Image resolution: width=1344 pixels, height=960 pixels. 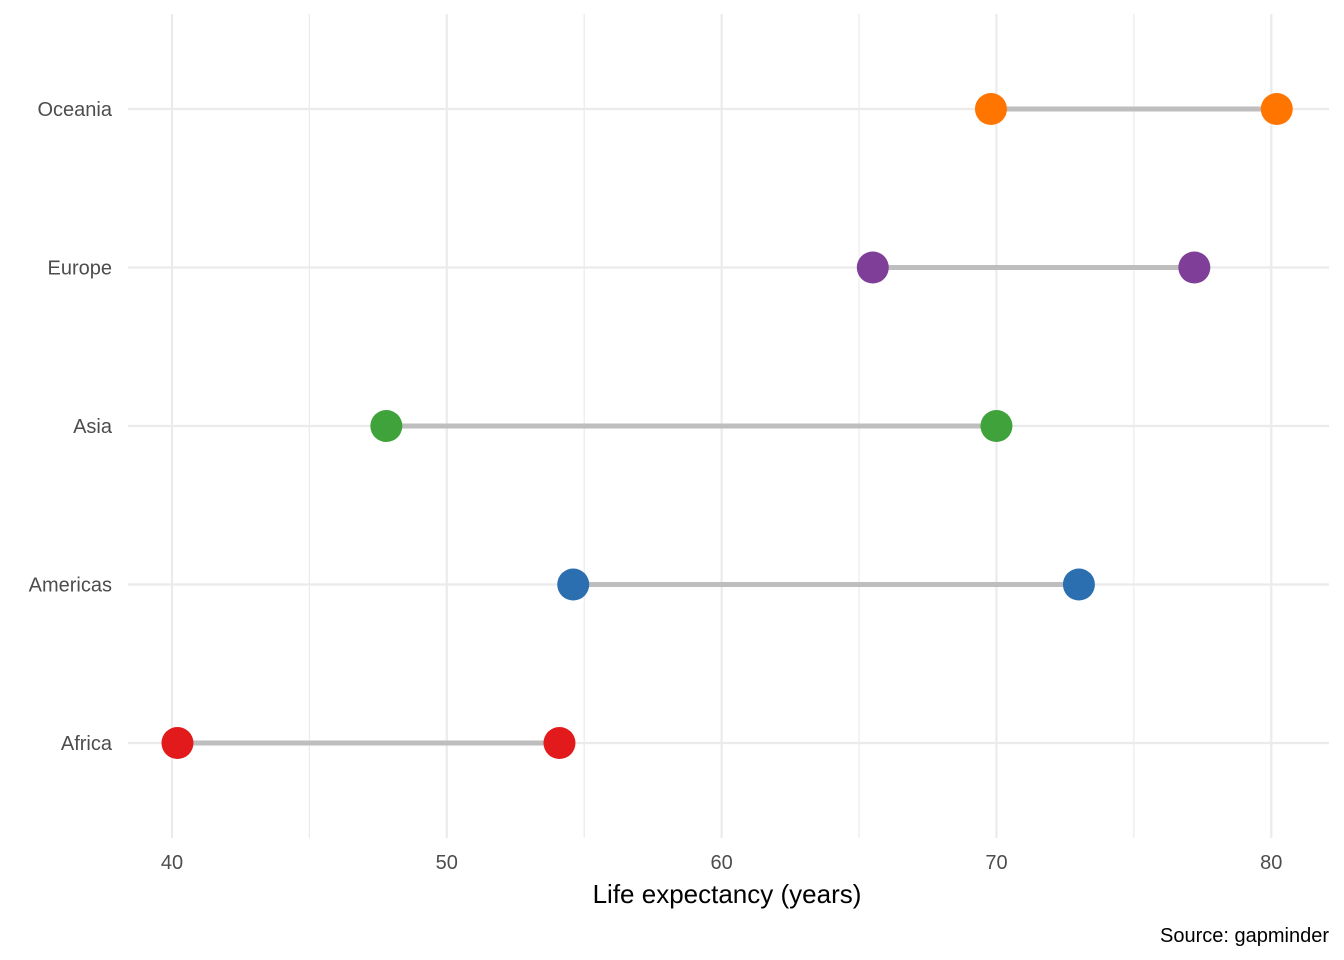 What do you see at coordinates (87, 744) in the screenshot?
I see `y-tick-label: Africa` at bounding box center [87, 744].